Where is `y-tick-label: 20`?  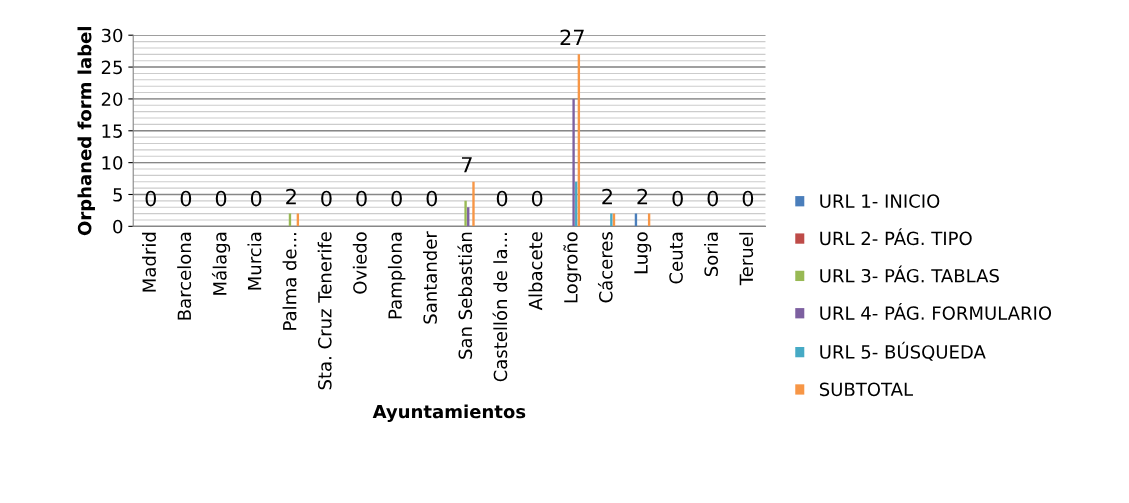
y-tick-label: 20 is located at coordinates (112, 99).